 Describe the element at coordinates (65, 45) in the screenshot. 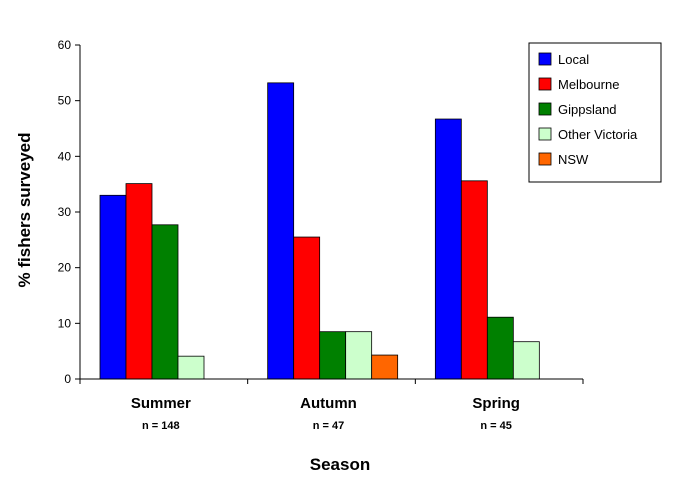

I see `y-tick-label: 60` at that location.